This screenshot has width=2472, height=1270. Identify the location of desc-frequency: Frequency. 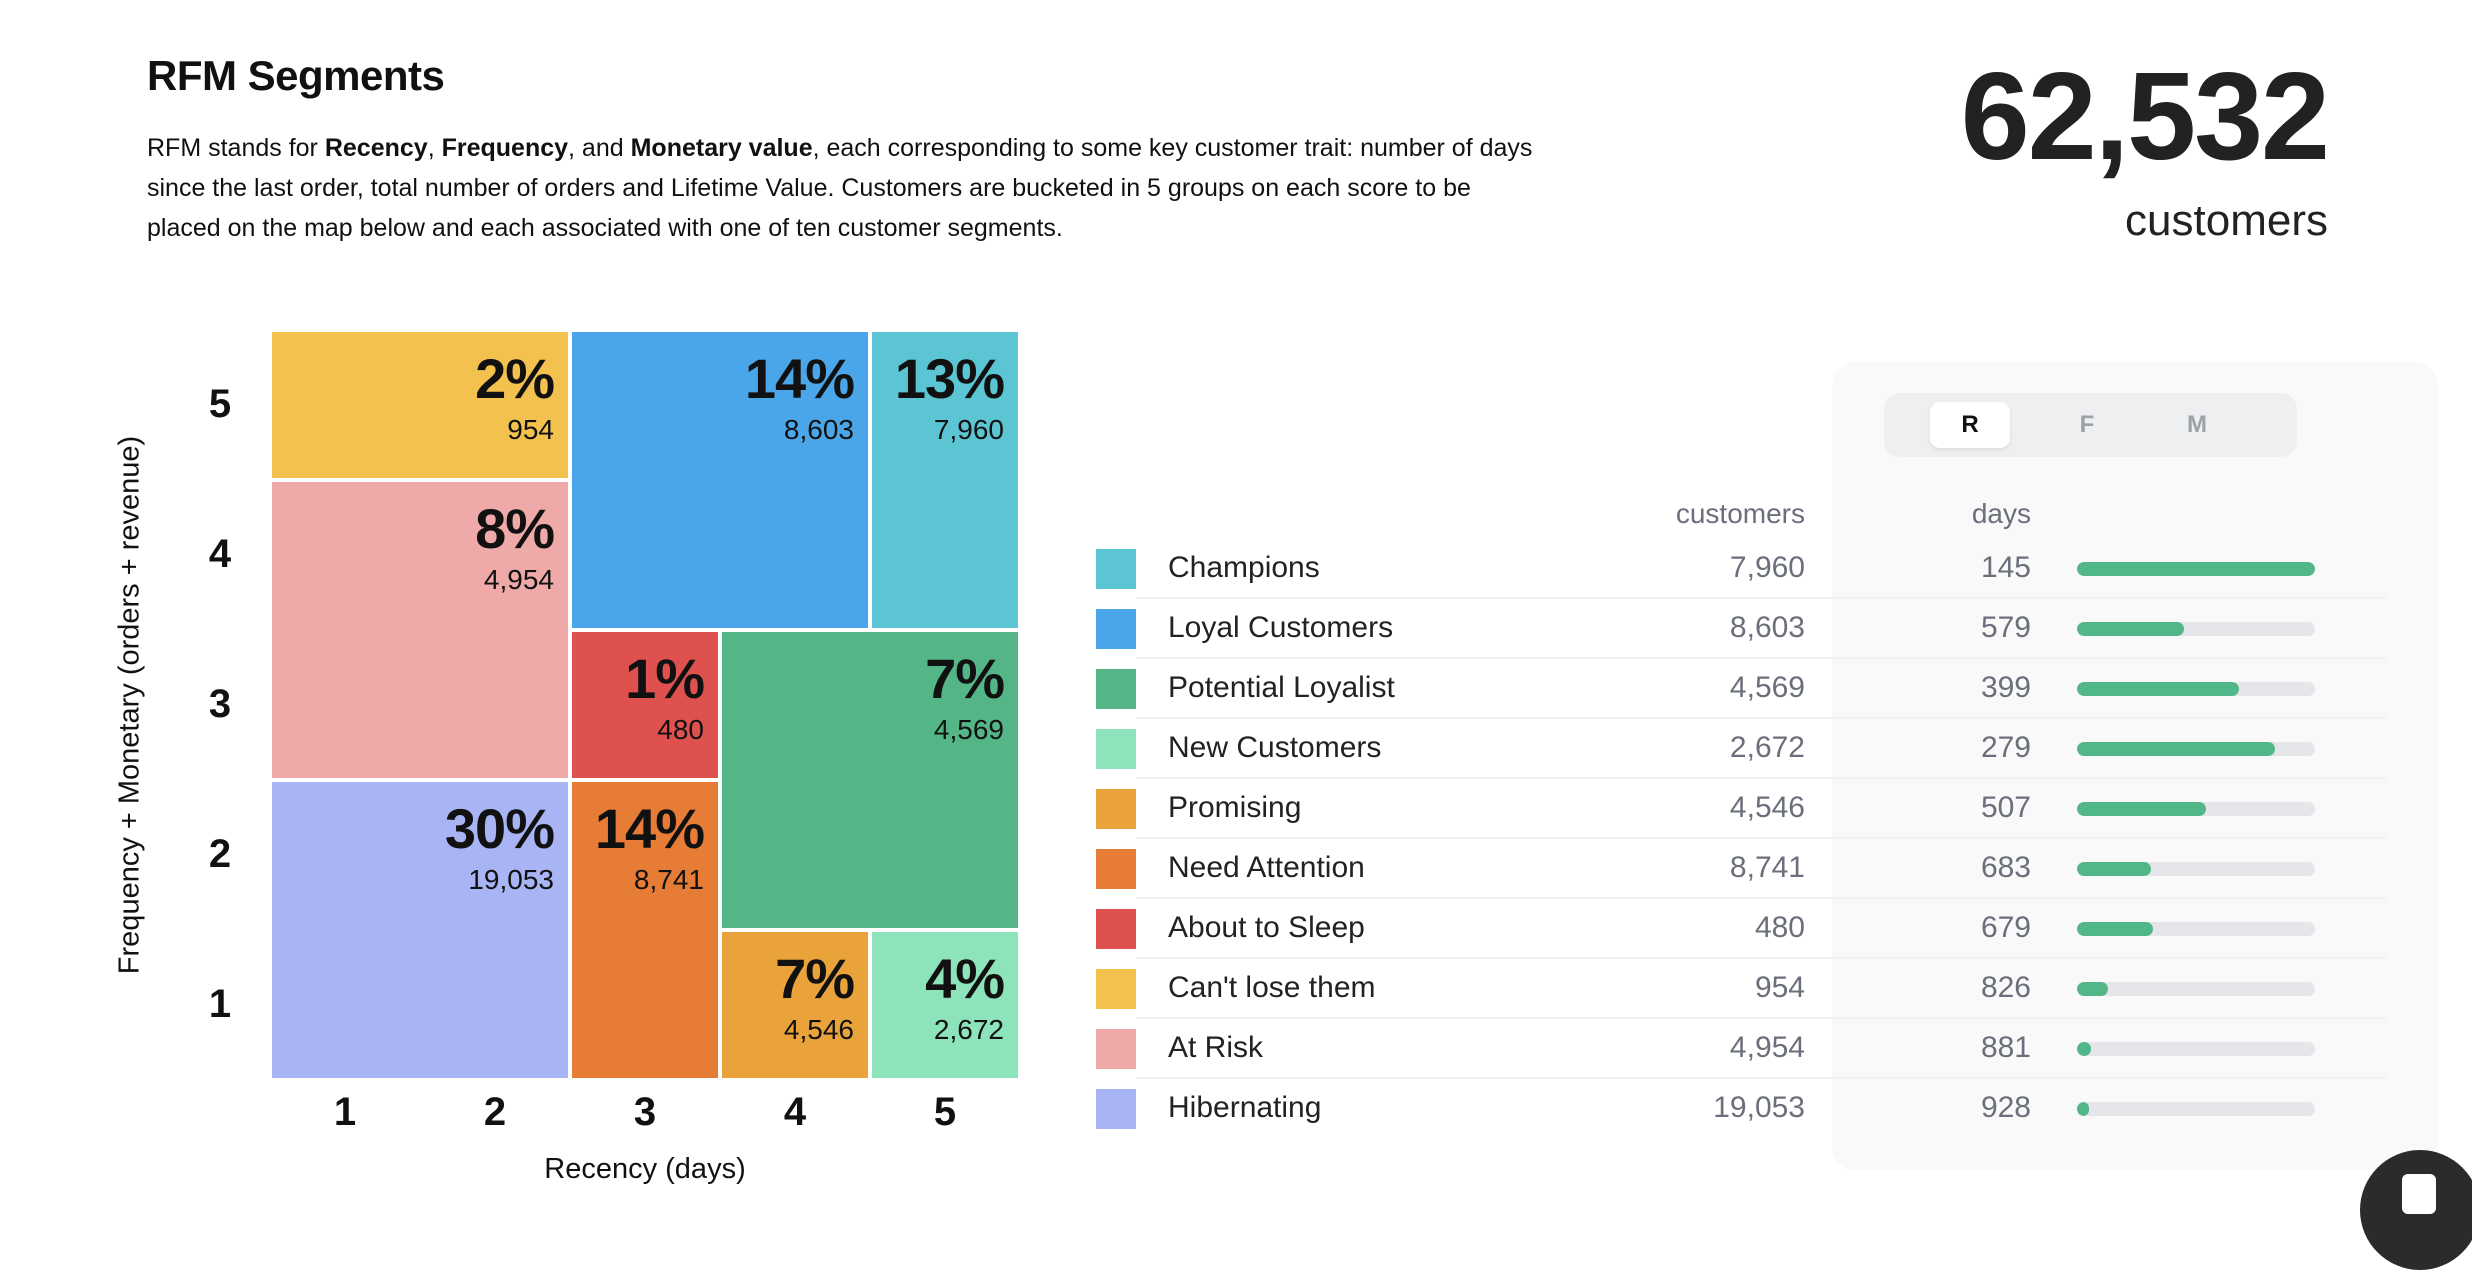
(505, 148).